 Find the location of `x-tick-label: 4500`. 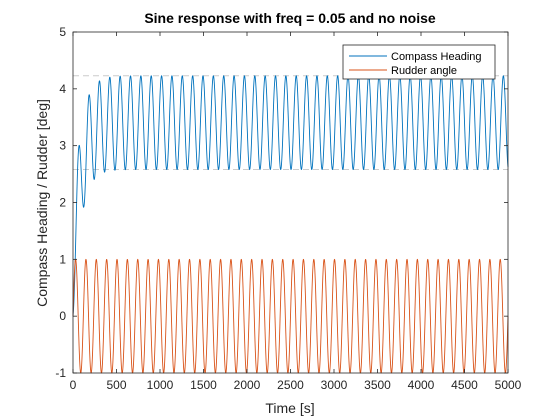

x-tick-label: 4500 is located at coordinates (464, 385).